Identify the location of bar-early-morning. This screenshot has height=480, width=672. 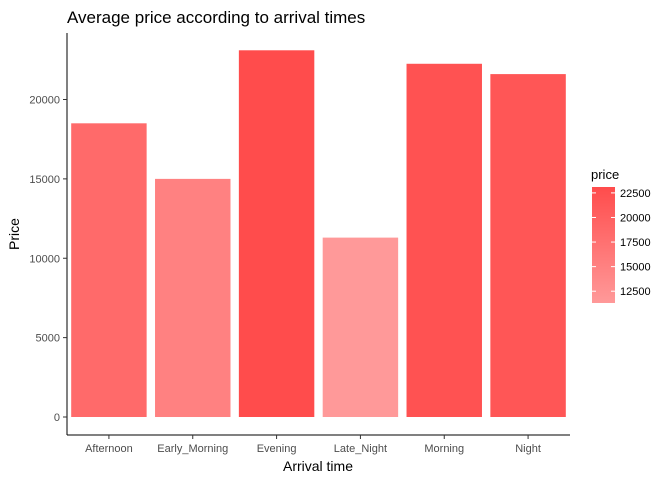
(193, 298).